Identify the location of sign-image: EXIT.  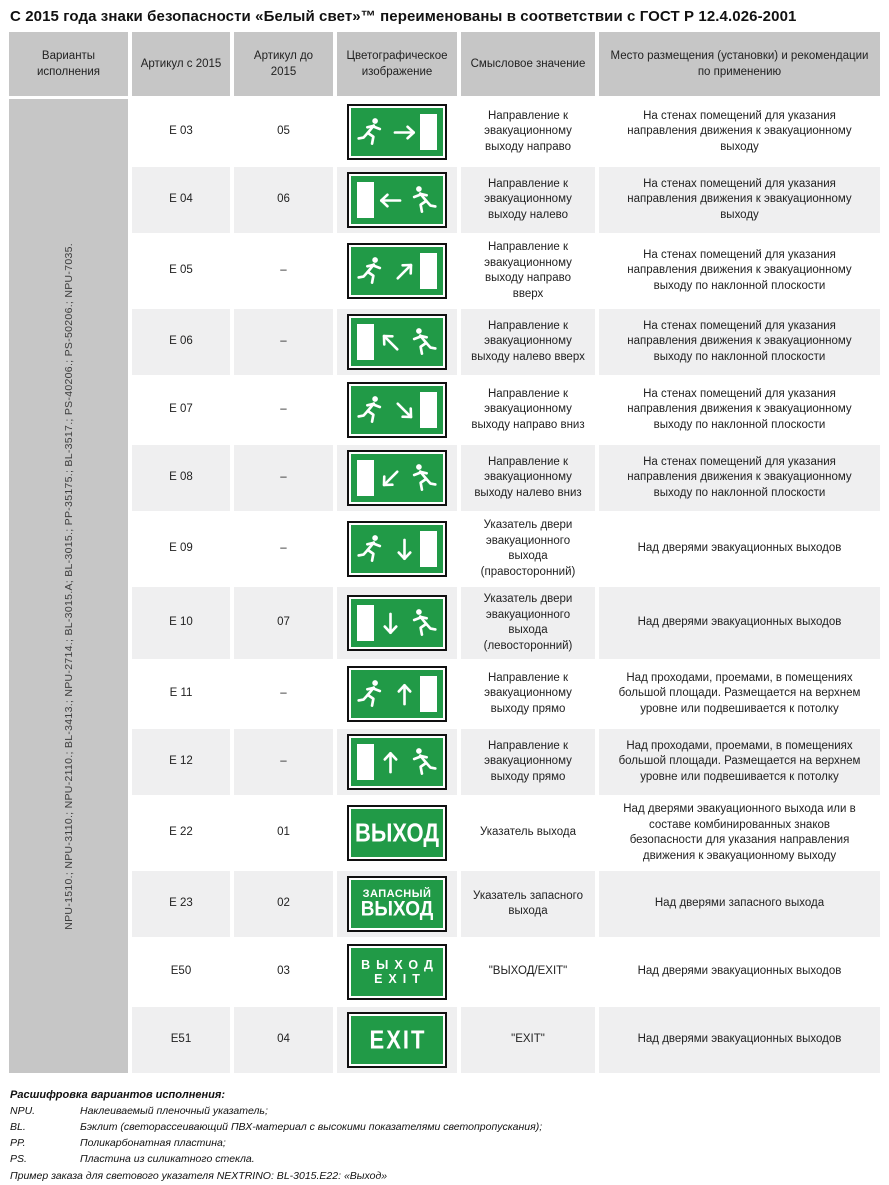
(397, 1040).